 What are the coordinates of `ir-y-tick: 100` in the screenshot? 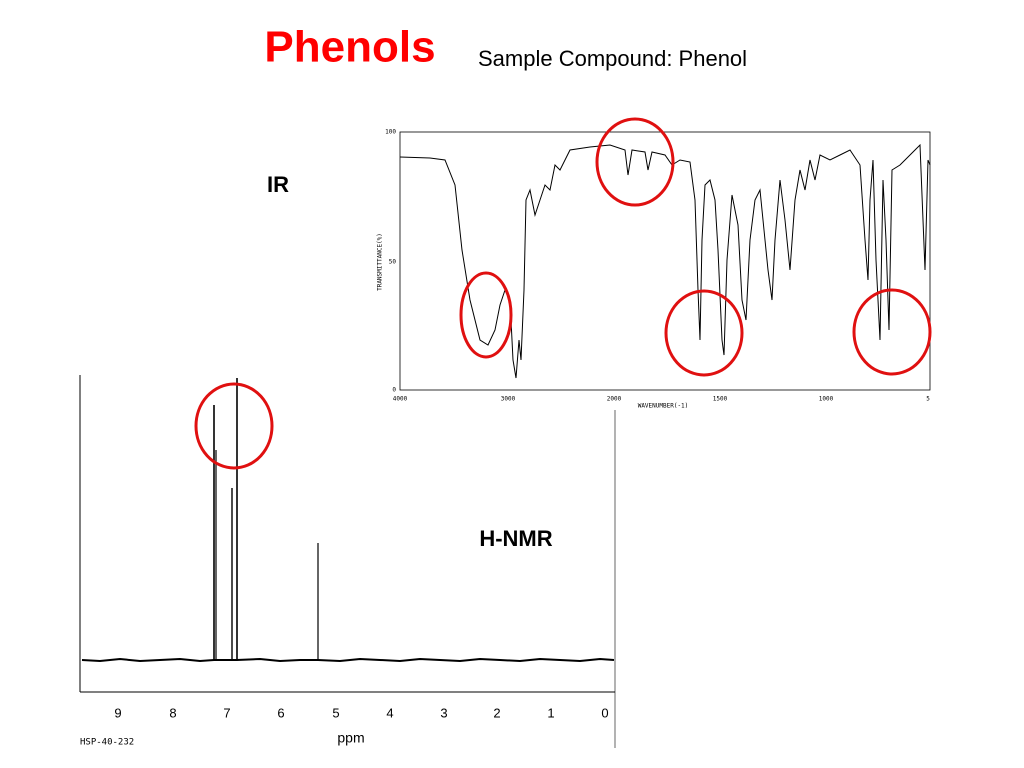 It's located at (390, 132).